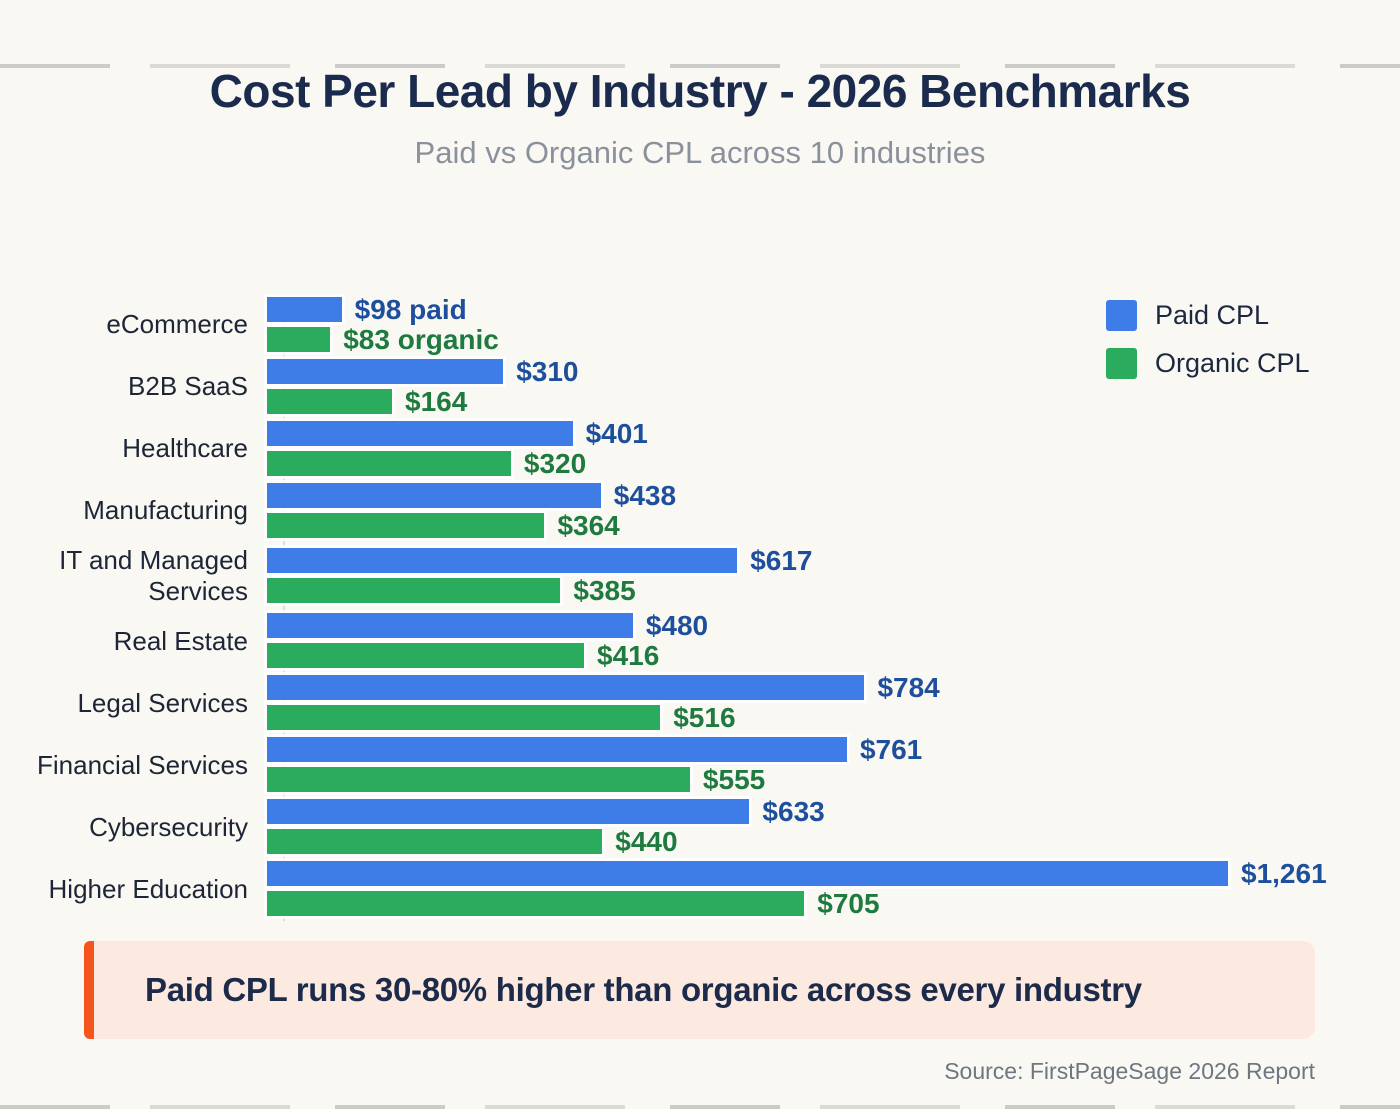 This screenshot has width=1400, height=1109. What do you see at coordinates (1129, 1071) in the screenshot?
I see `source-note: Source: FirstPageSage 2026 Report` at bounding box center [1129, 1071].